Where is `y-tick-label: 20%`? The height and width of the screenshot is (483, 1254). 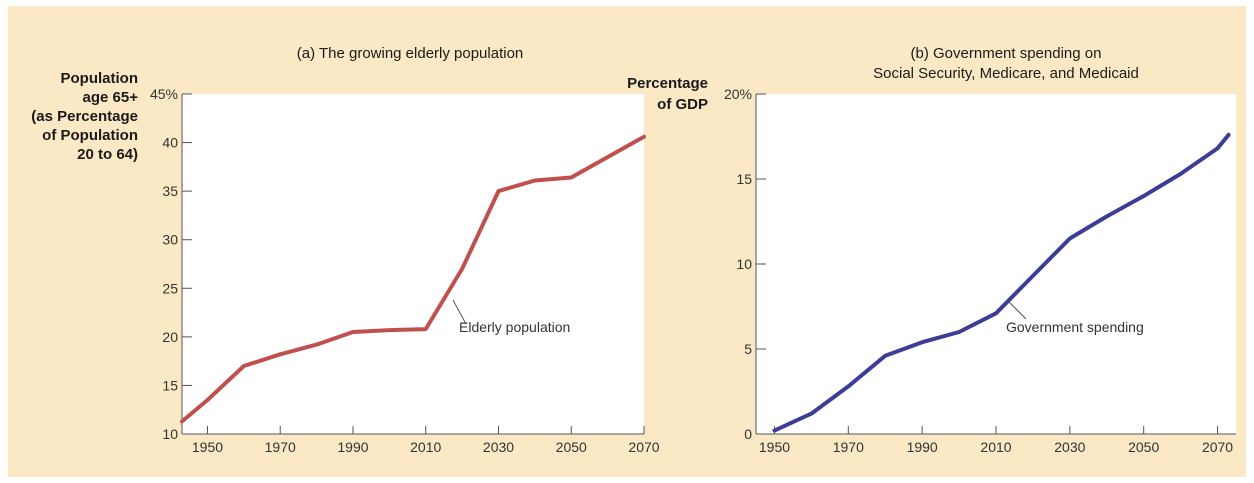
y-tick-label: 20% is located at coordinates (738, 94).